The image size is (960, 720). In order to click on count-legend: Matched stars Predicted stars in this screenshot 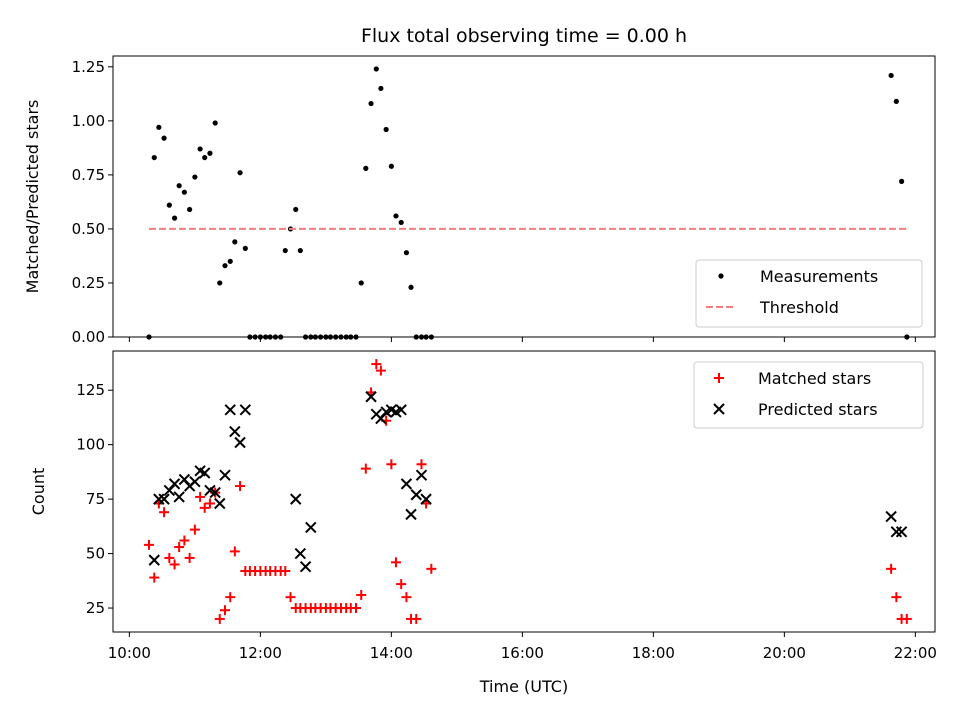, I will do `click(808, 395)`.